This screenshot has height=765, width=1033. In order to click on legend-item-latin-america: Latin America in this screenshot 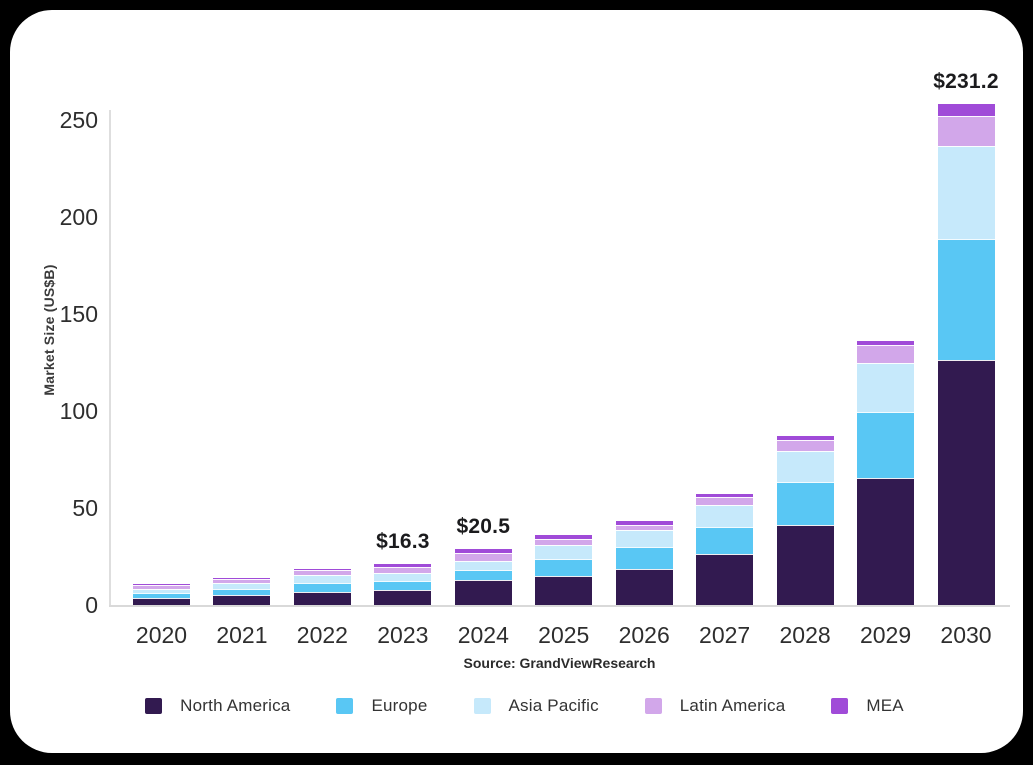, I will do `click(715, 706)`.